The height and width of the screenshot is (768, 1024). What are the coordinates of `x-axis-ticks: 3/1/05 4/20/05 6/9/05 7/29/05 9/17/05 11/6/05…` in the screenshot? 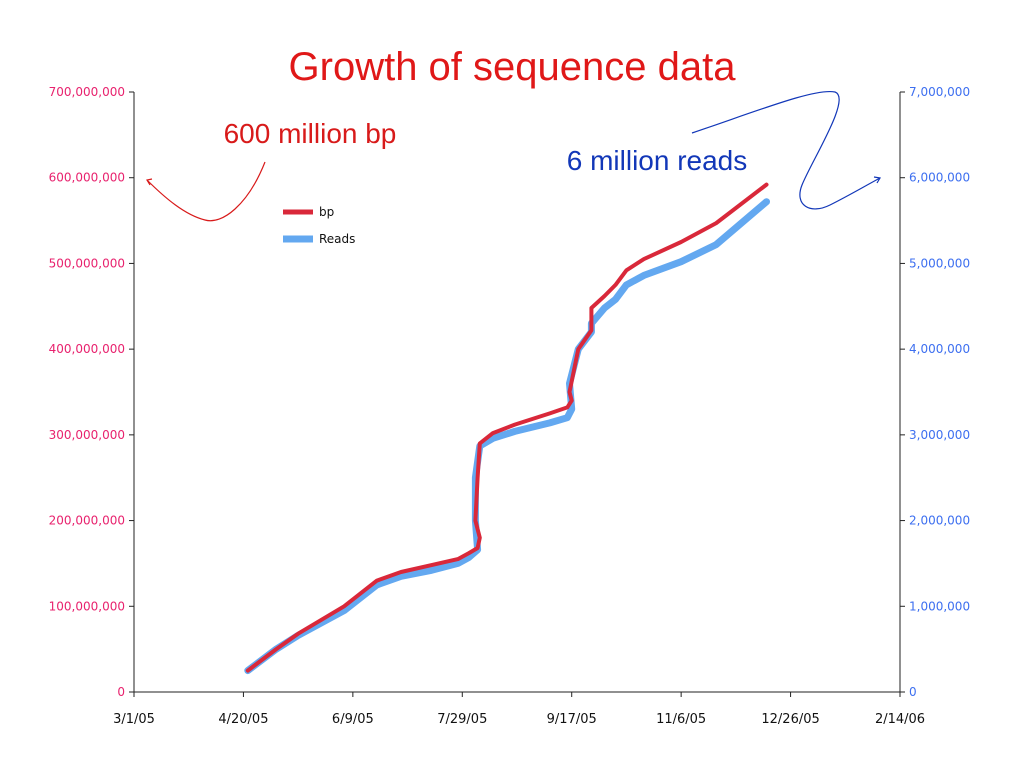 It's located at (519, 709).